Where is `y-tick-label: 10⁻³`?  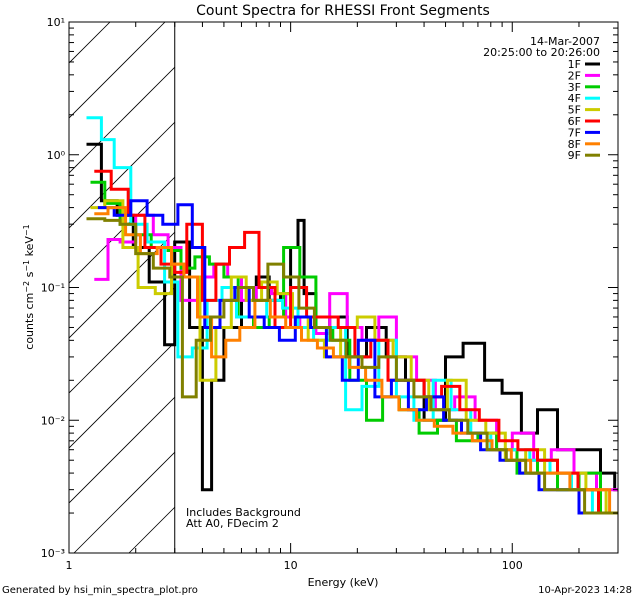 y-tick-label: 10⁻³ is located at coordinates (53, 553).